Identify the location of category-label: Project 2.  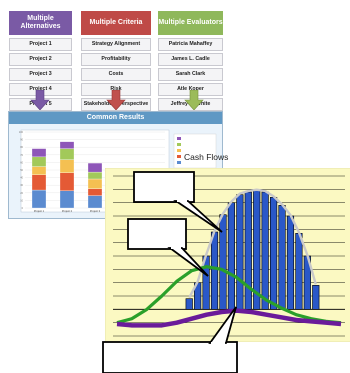
(67, 211).